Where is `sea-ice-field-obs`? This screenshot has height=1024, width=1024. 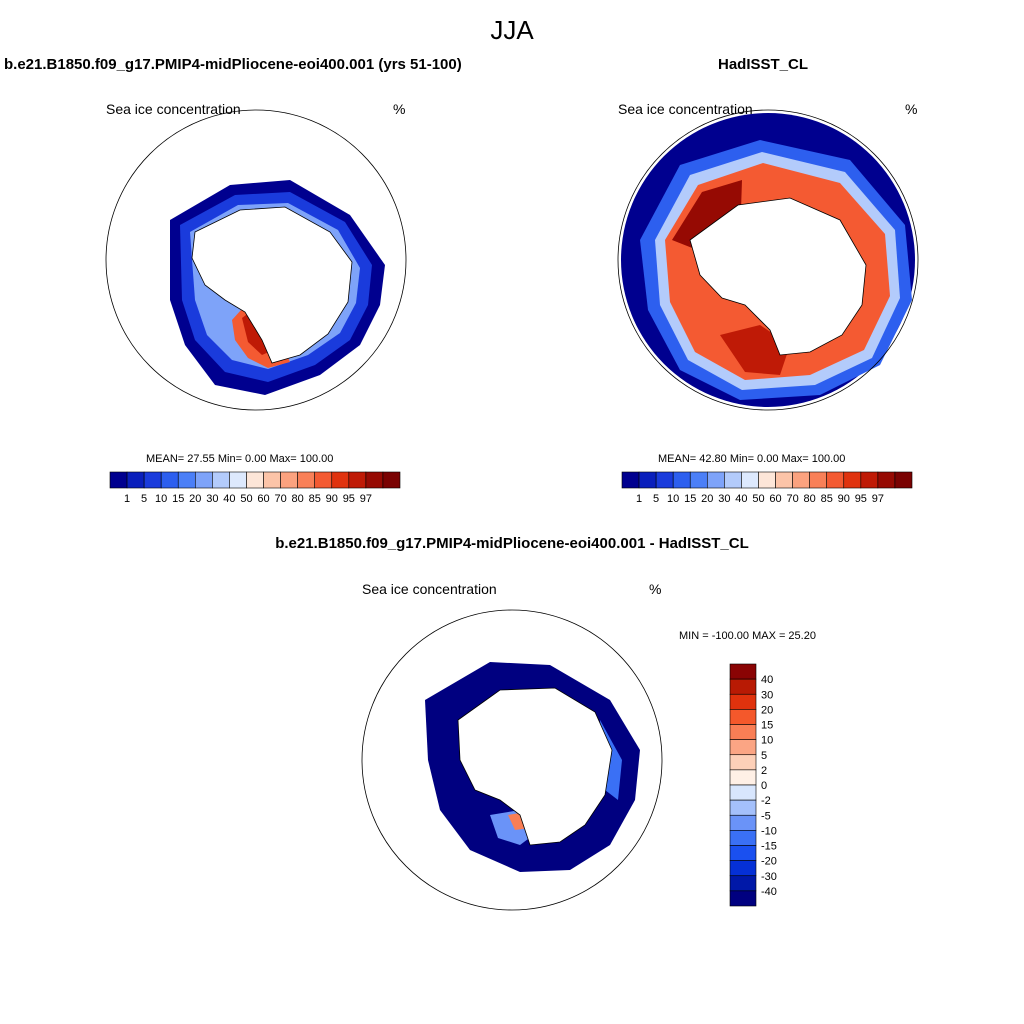
sea-ice-field-obs is located at coordinates (768, 260).